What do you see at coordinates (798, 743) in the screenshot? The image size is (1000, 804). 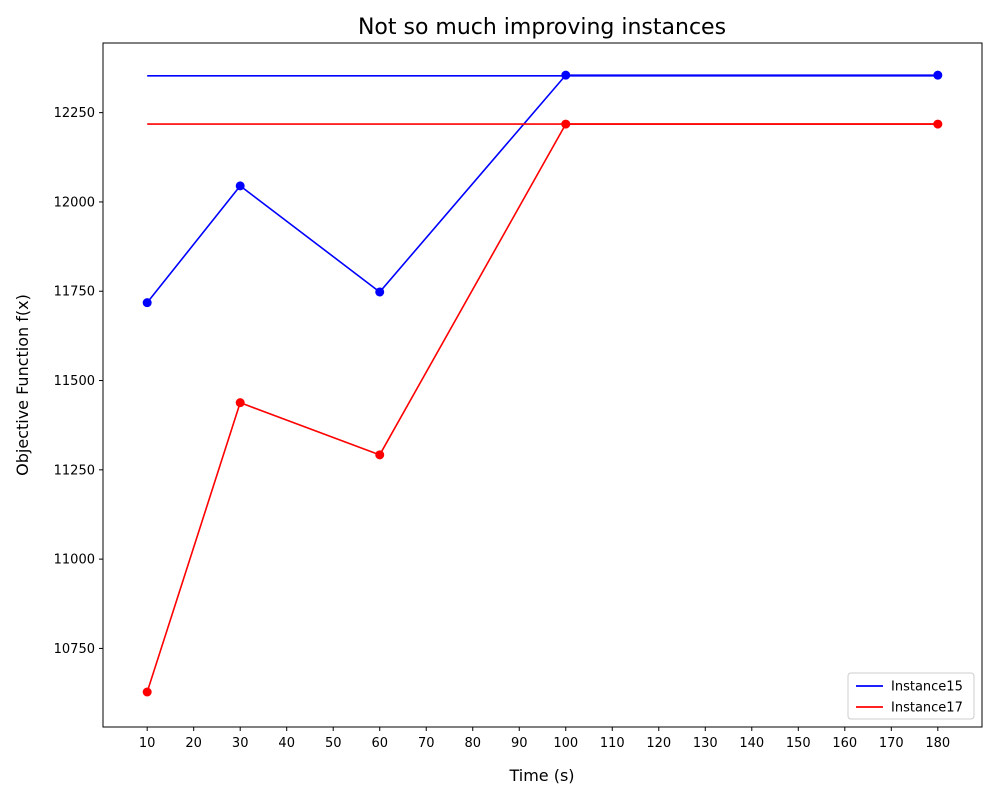 I see `x-tick-label: 150` at bounding box center [798, 743].